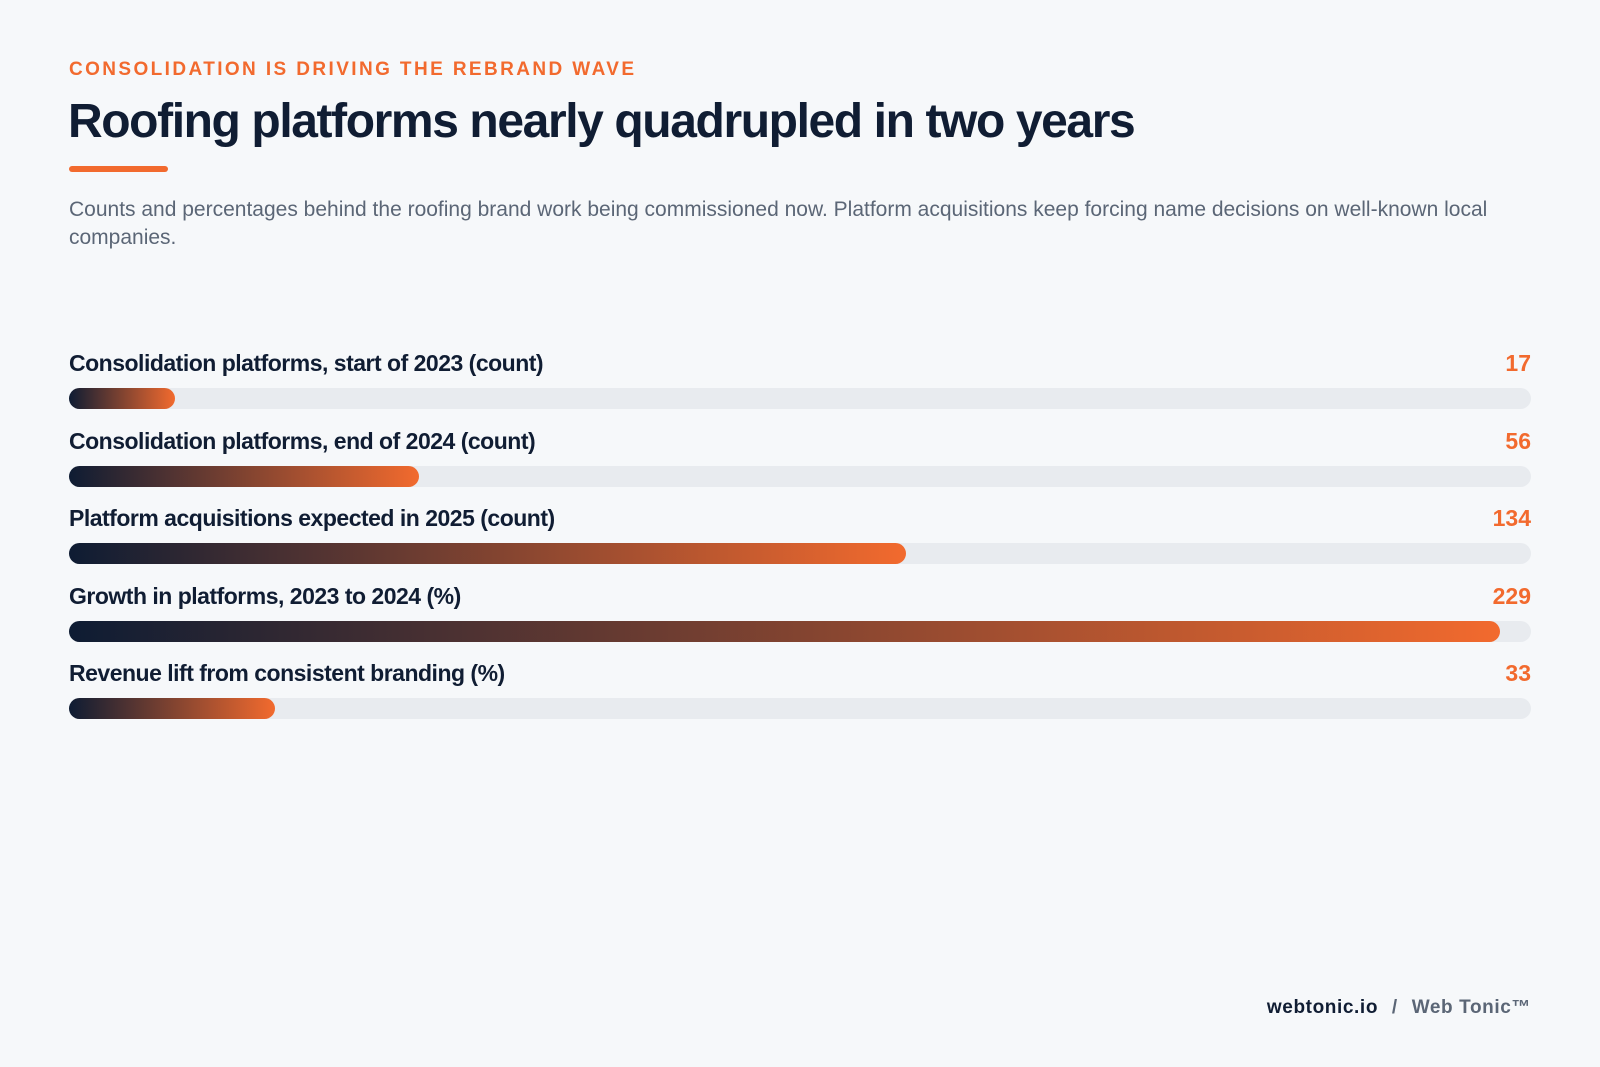 This screenshot has width=1600, height=1067. Describe the element at coordinates (1518, 440) in the screenshot. I see `bar-value: 56` at that location.